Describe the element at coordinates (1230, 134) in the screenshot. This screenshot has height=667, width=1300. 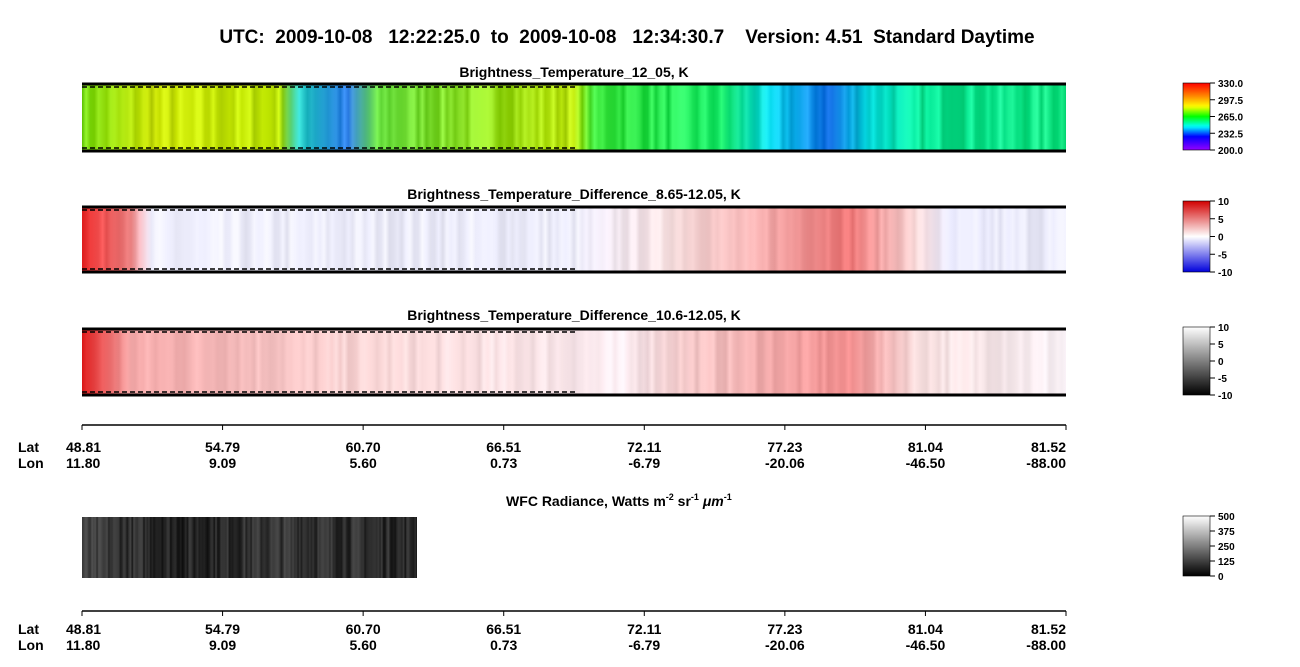
I see `colorbar-label: 232.5` at that location.